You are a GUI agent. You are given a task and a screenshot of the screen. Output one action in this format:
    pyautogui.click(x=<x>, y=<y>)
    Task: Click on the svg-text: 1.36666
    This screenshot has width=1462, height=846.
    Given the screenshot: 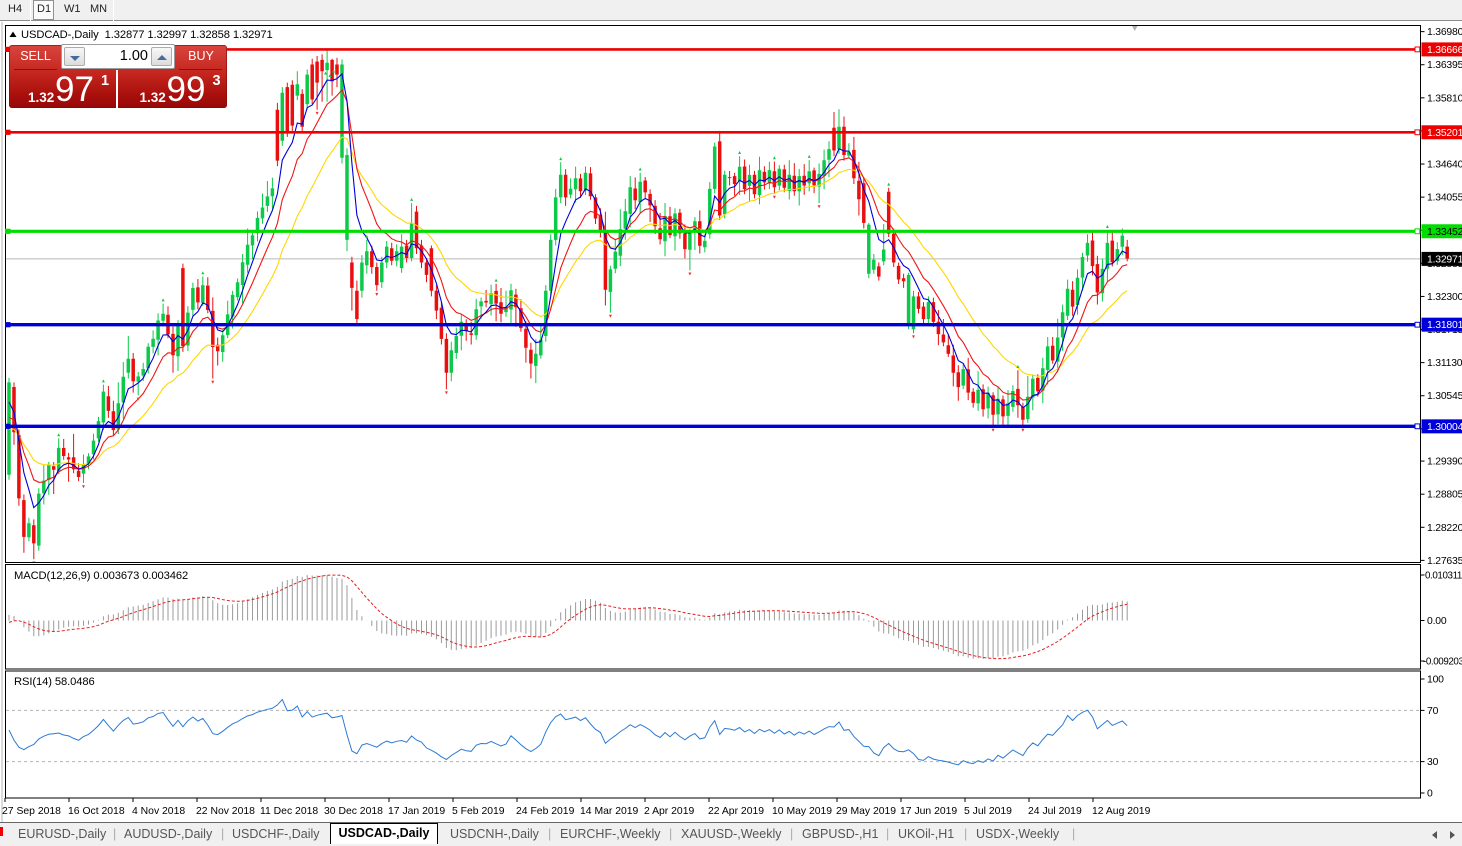 What is the action you would take?
    pyautogui.click(x=1444, y=50)
    